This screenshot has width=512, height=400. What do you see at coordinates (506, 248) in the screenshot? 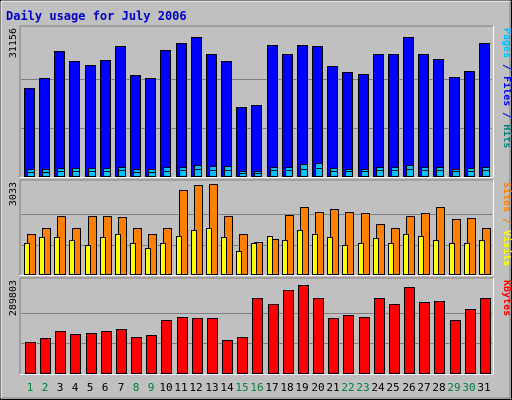
I see `visits-legend-item: Visits` at bounding box center [506, 248].